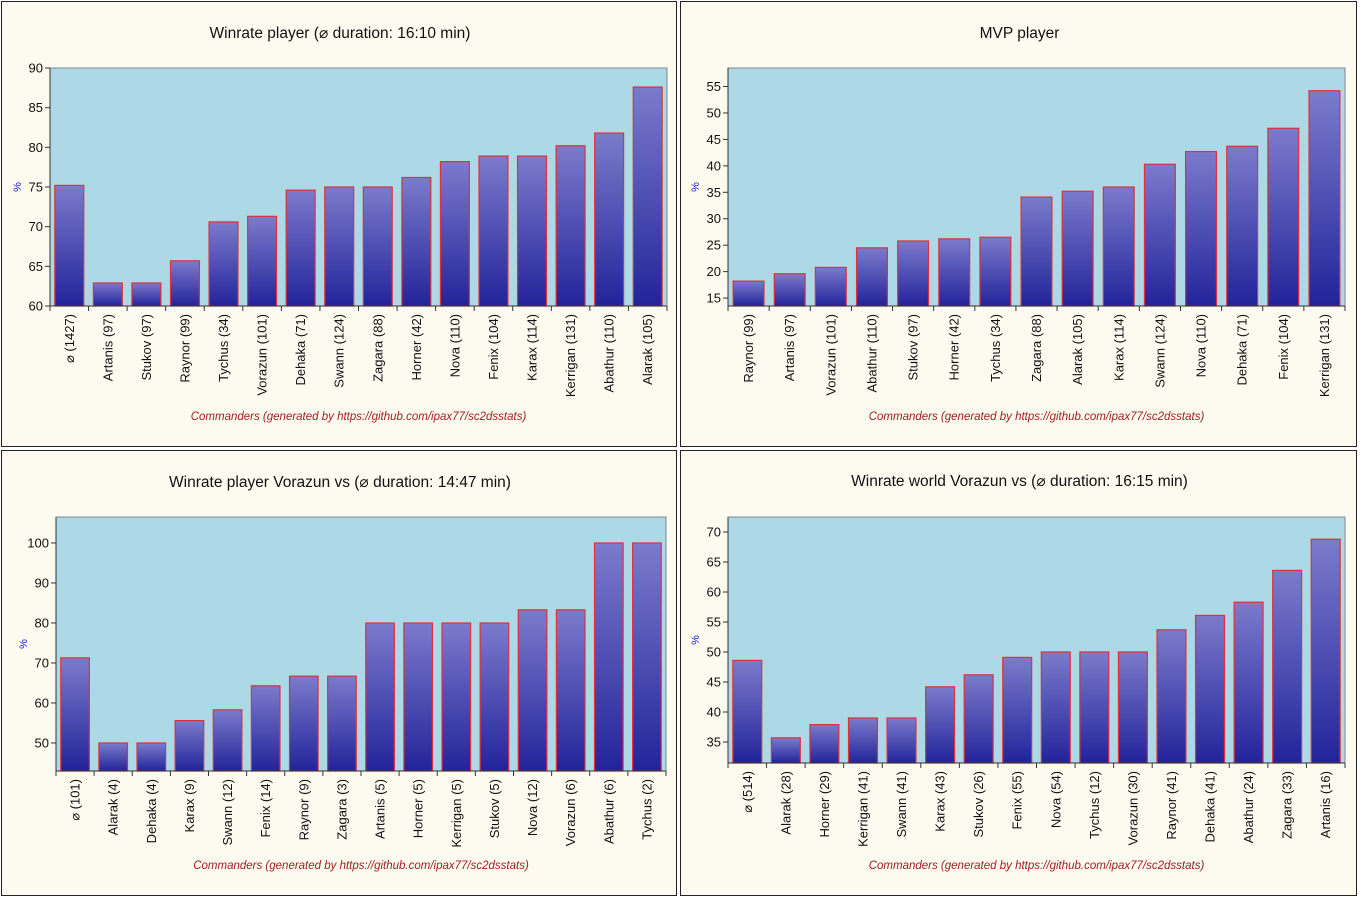  I want to click on x-tick-label: Artanis (16), so click(1325, 804).